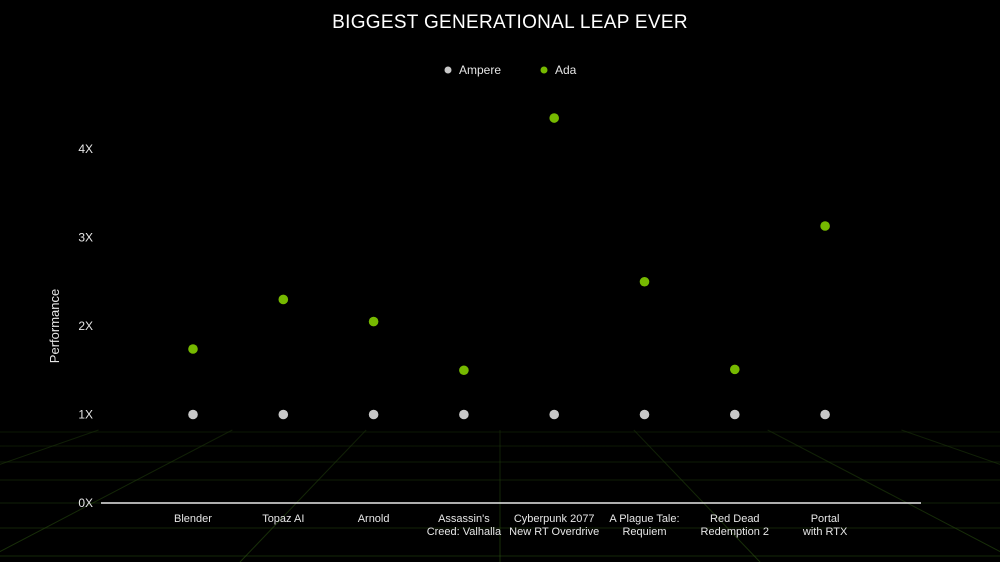  What do you see at coordinates (510, 70) in the screenshot?
I see `legend: Ampere Ada` at bounding box center [510, 70].